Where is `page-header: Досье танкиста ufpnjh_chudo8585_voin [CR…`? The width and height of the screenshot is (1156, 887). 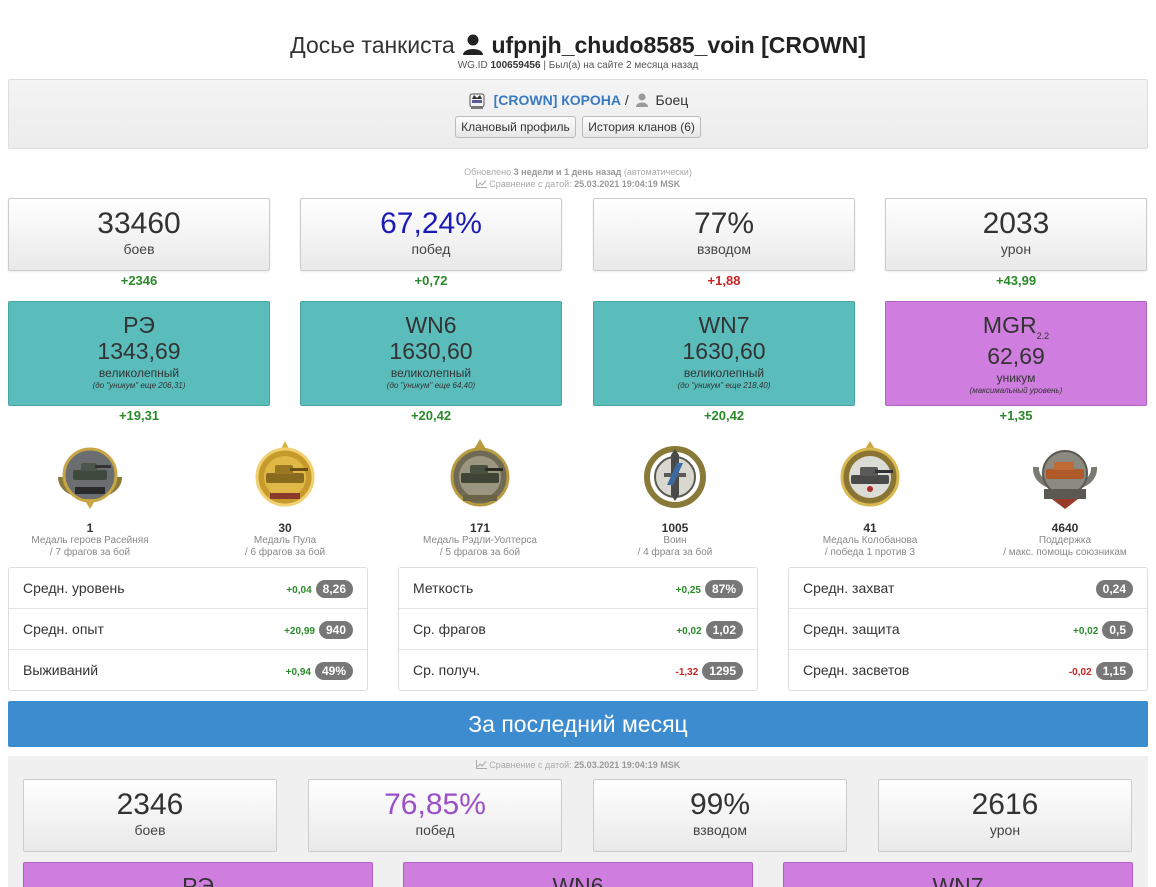 page-header: Досье танкиста ufpnjh_chudo8585_voin [CR… is located at coordinates (578, 51).